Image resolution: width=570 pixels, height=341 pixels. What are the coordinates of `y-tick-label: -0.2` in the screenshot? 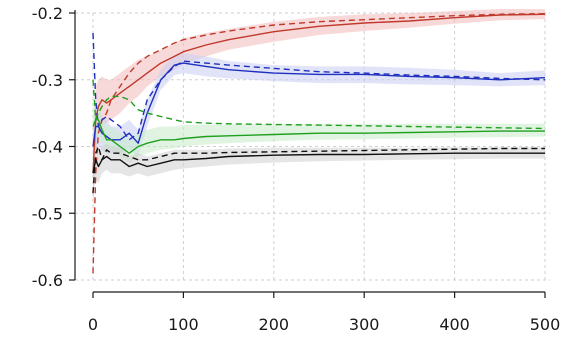 It's located at (47, 13).